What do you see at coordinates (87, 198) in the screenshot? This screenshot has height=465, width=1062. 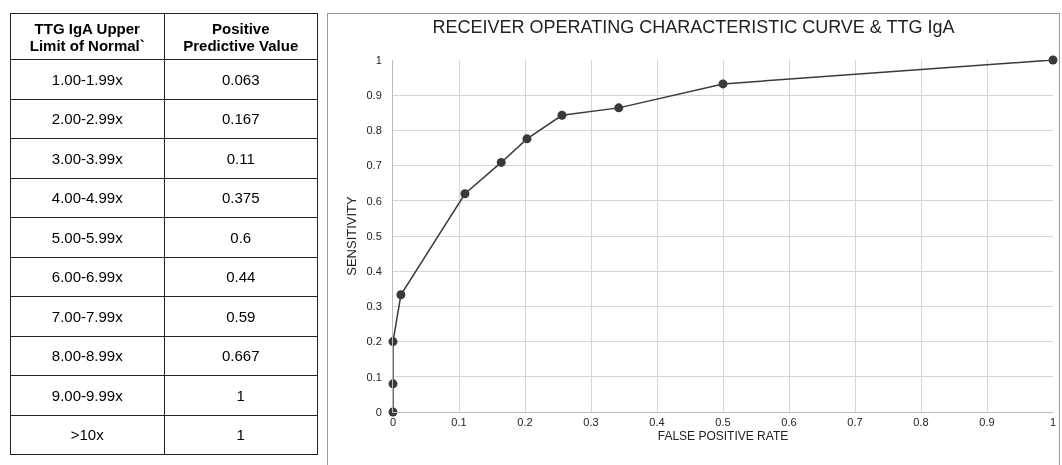 I see `category-label: 4.00-4.99x` at bounding box center [87, 198].